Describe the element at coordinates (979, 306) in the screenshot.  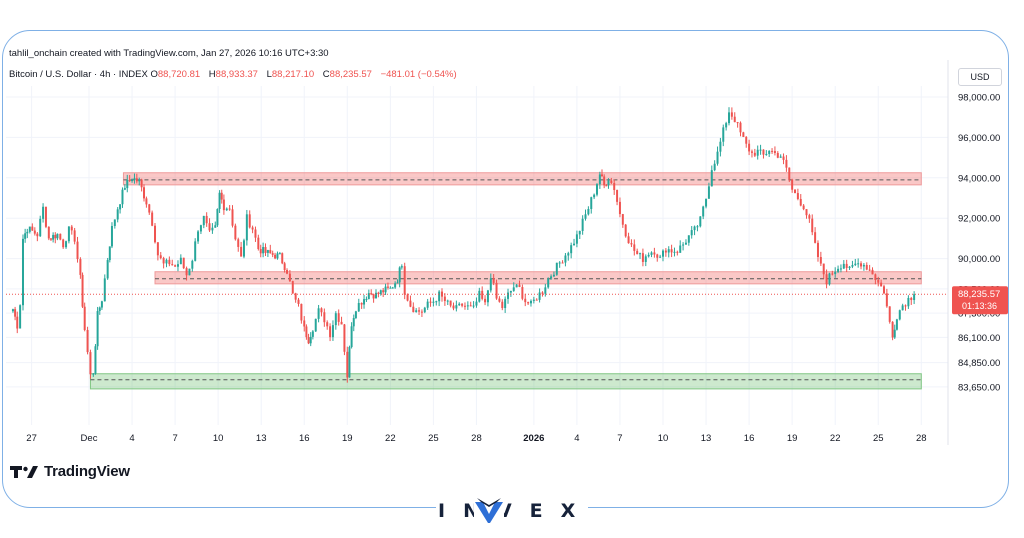
I see `price-tag-countdown: 01:13:36` at that location.